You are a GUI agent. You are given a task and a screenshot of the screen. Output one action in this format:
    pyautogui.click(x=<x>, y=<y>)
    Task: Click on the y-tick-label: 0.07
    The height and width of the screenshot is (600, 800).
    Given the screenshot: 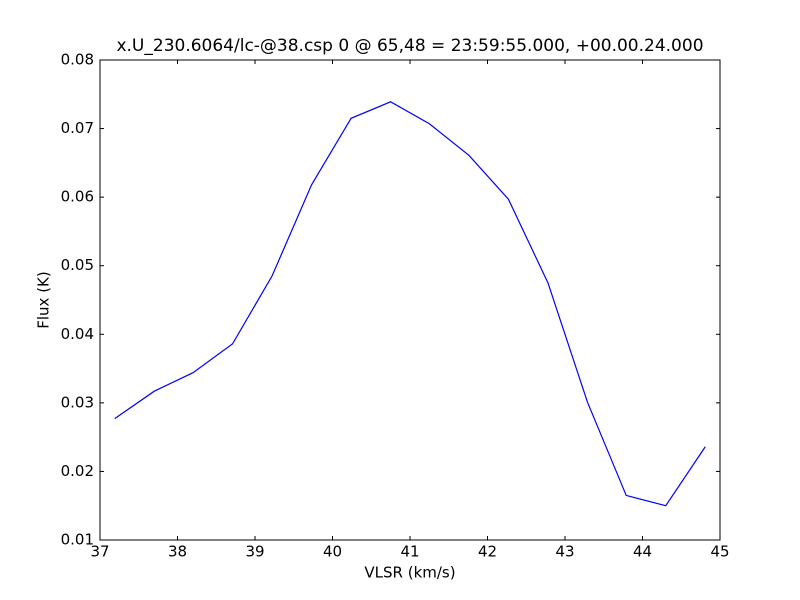 What is the action you would take?
    pyautogui.click(x=77, y=128)
    